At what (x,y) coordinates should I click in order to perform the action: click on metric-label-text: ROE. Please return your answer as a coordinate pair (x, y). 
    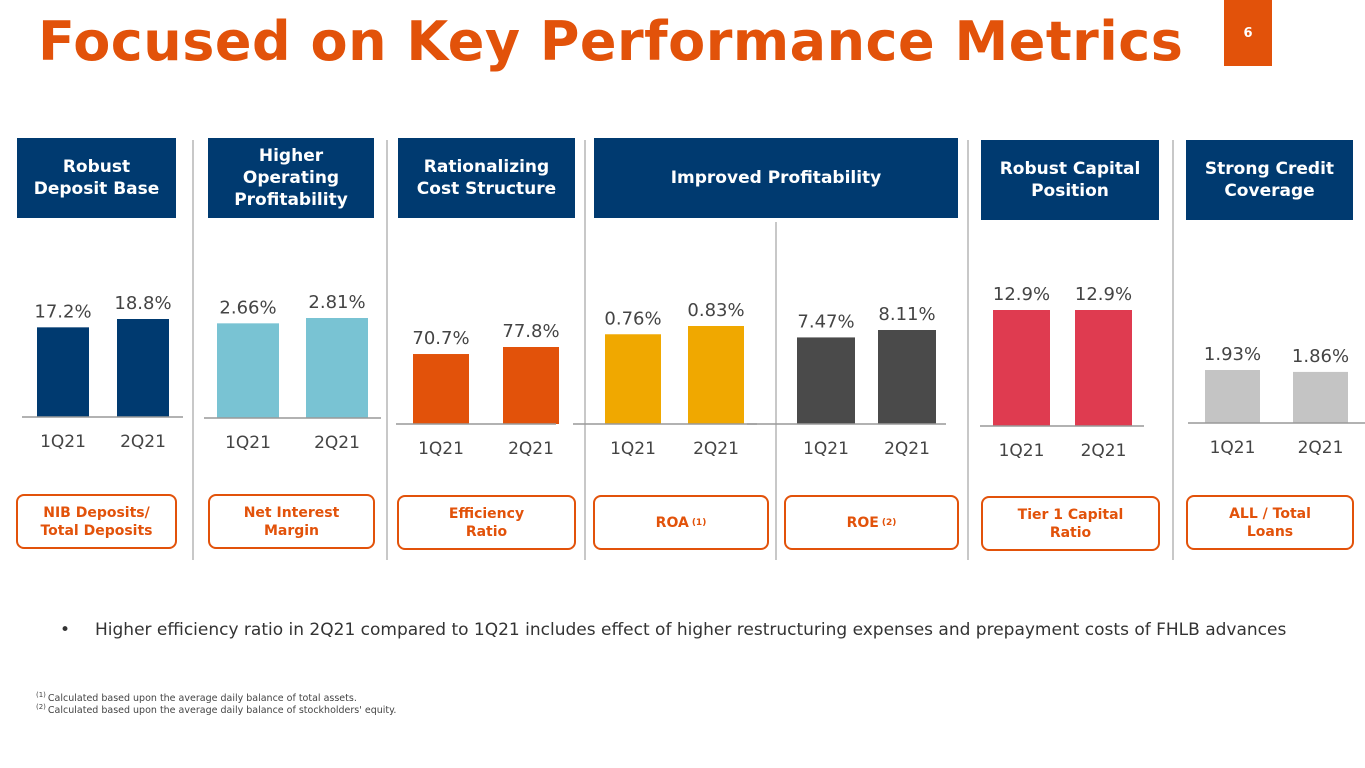
    Looking at the image, I should click on (862, 522).